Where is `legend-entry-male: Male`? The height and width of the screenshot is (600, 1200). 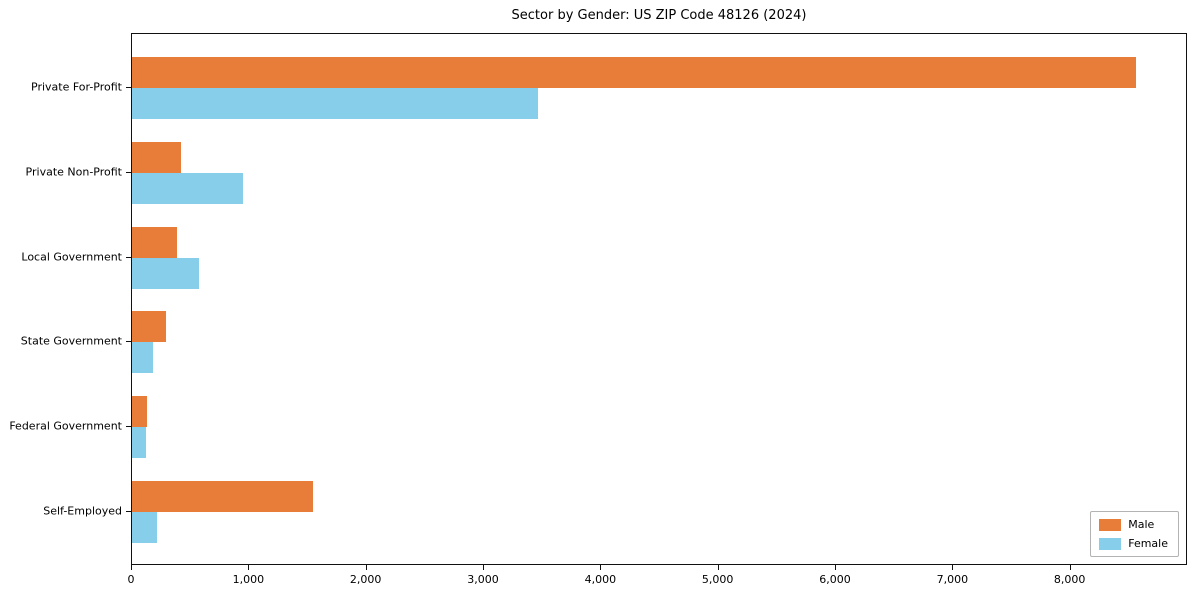 legend-entry-male: Male is located at coordinates (1133, 524).